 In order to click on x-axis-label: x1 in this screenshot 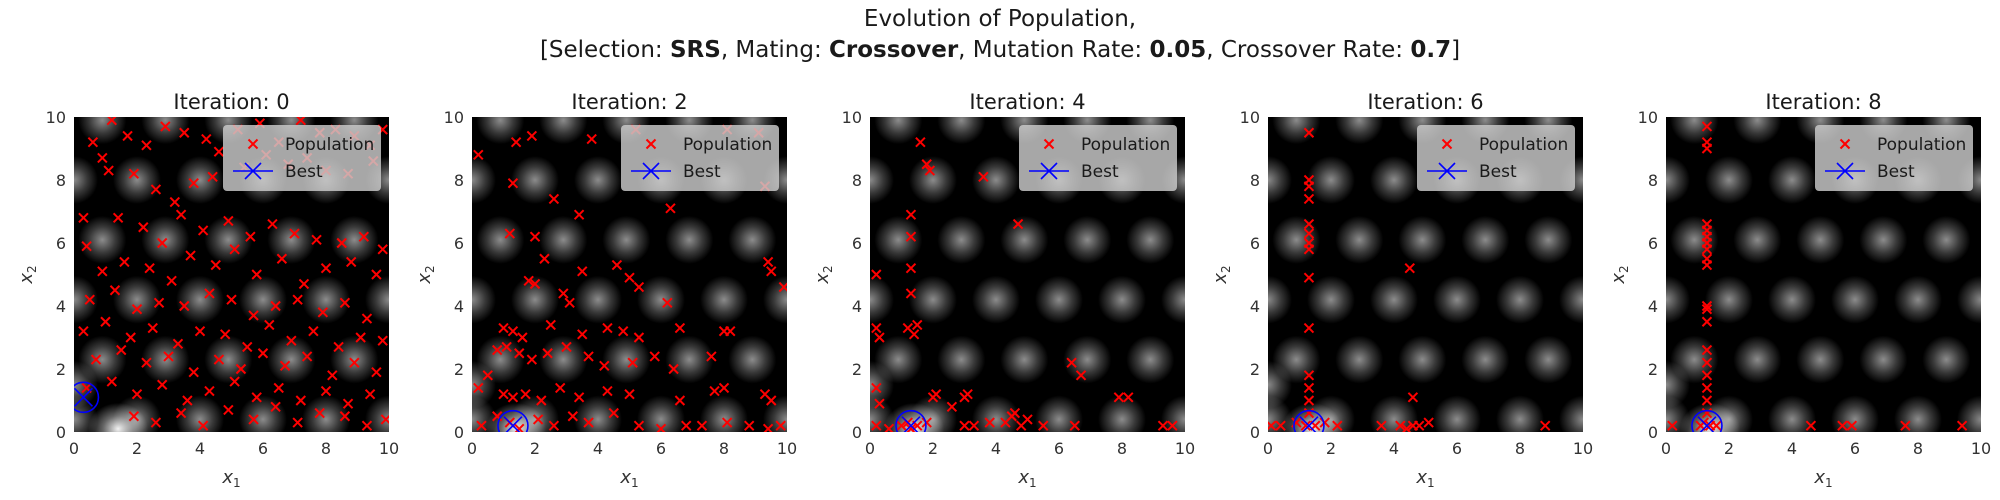, I will do `click(1424, 478)`.